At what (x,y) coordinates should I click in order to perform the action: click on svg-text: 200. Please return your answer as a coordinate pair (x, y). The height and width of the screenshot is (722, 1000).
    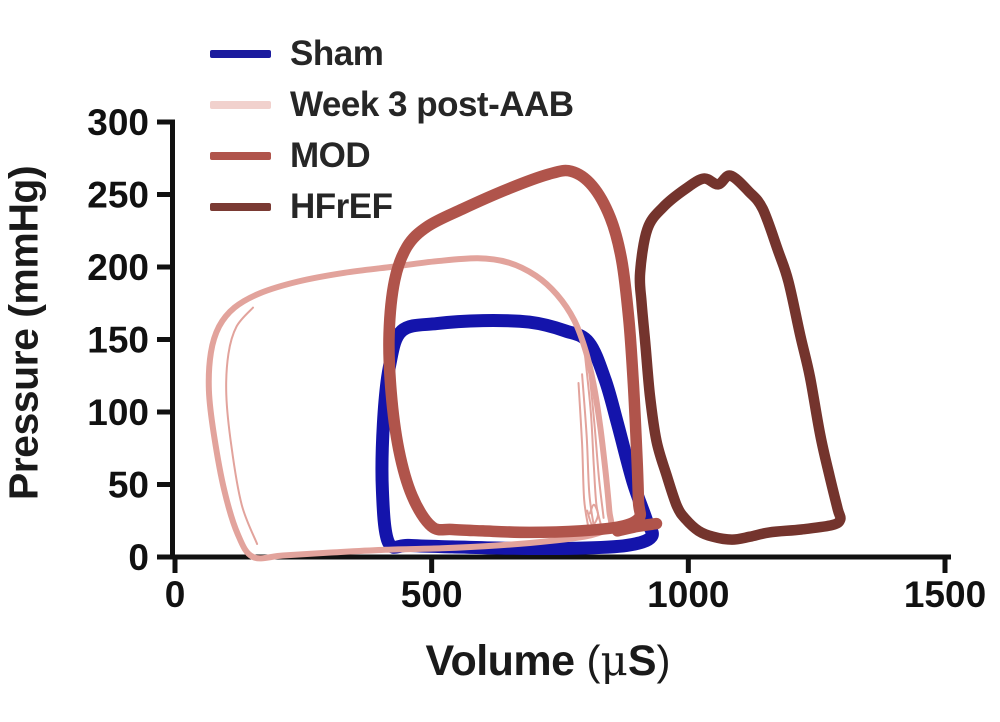
    Looking at the image, I should click on (118, 267).